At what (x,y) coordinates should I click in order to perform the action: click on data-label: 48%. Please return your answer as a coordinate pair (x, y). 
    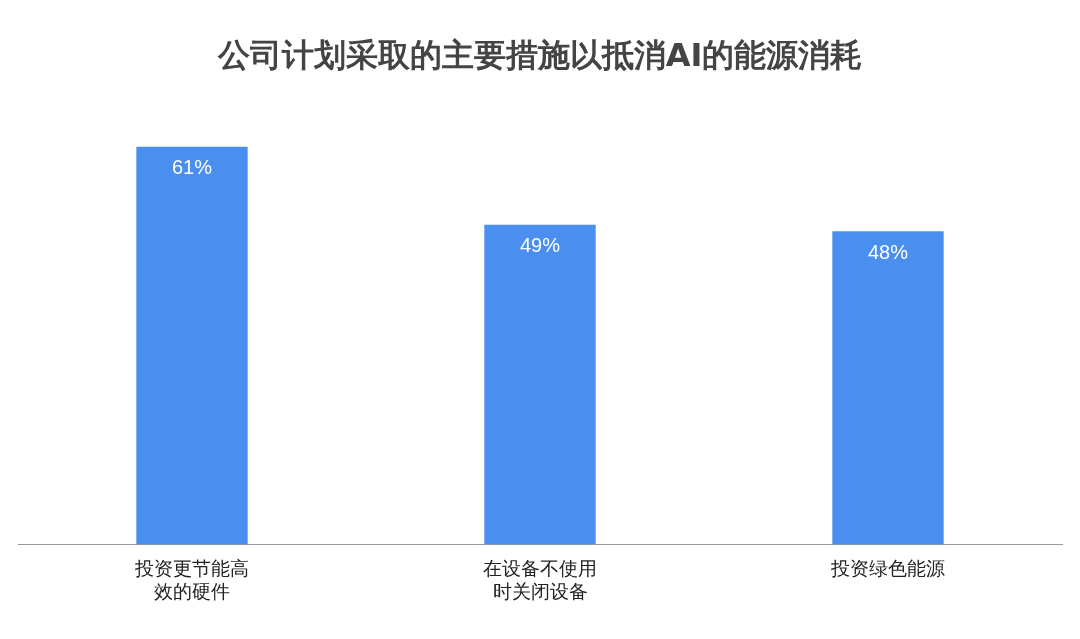
    Looking at the image, I should click on (888, 251).